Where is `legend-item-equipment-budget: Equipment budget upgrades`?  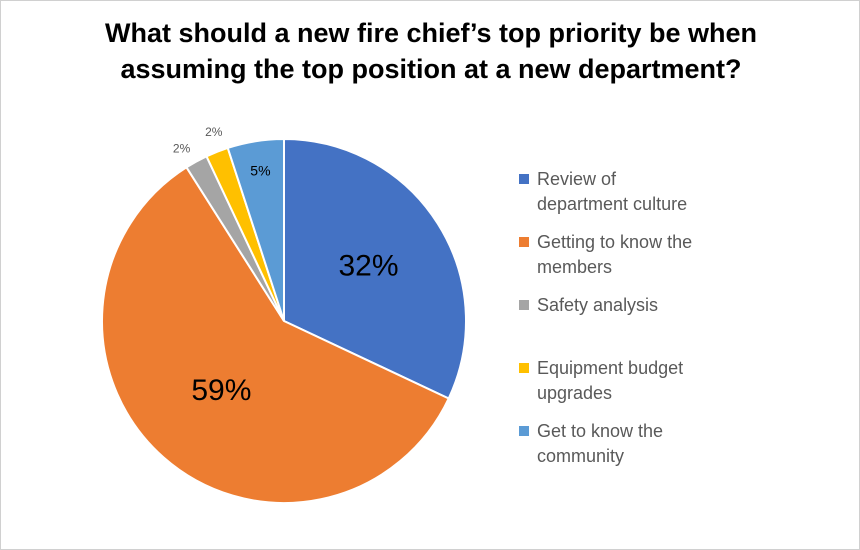
legend-item-equipment-budget: Equipment budget upgrades is located at coordinates (615, 381).